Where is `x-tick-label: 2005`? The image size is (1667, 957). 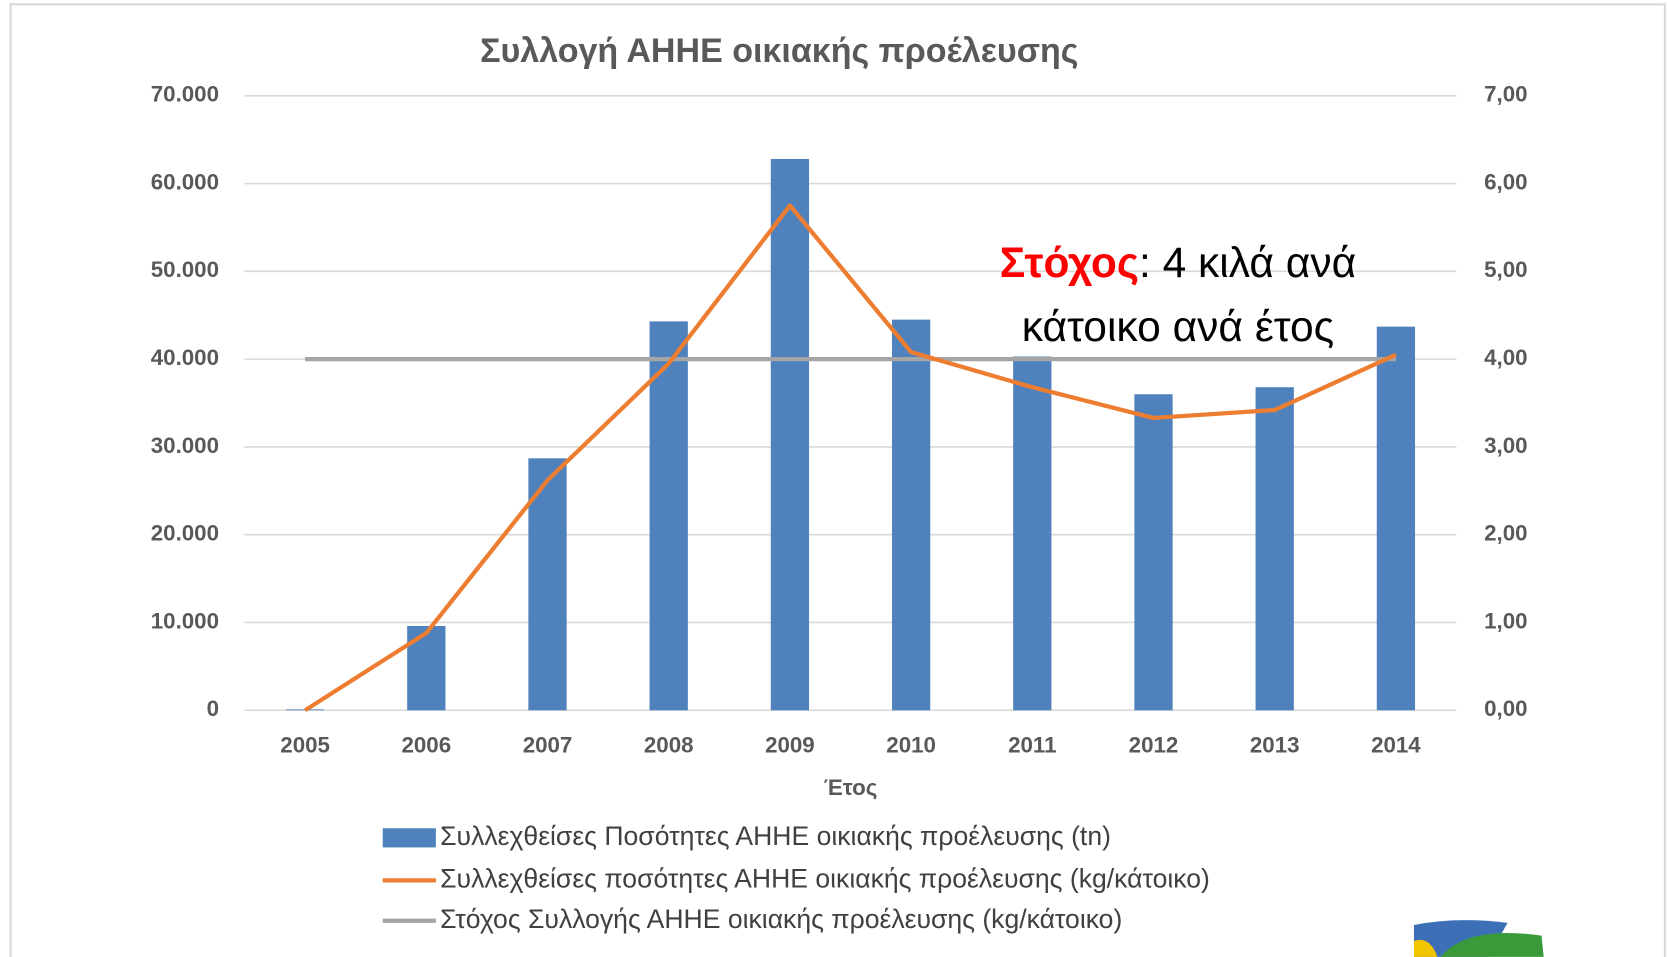
x-tick-label: 2005 is located at coordinates (305, 744).